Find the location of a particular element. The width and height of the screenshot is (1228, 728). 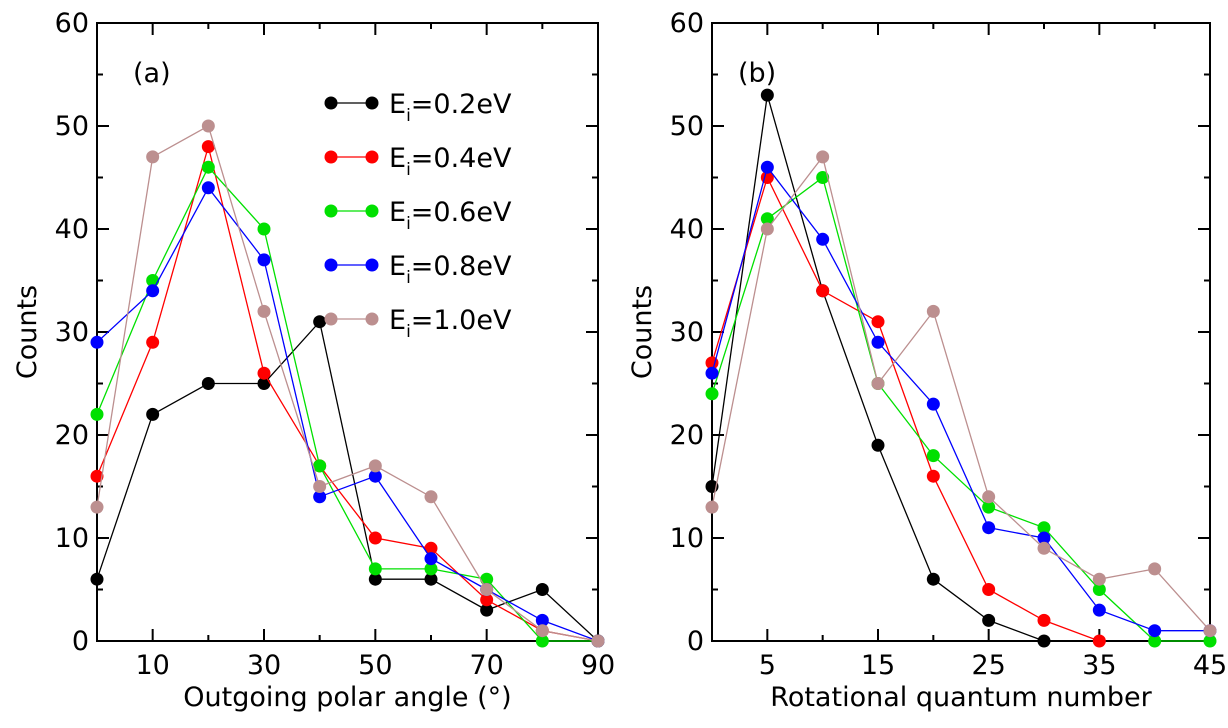

legend-entry: Ei=0.6eV is located at coordinates (418, 215).